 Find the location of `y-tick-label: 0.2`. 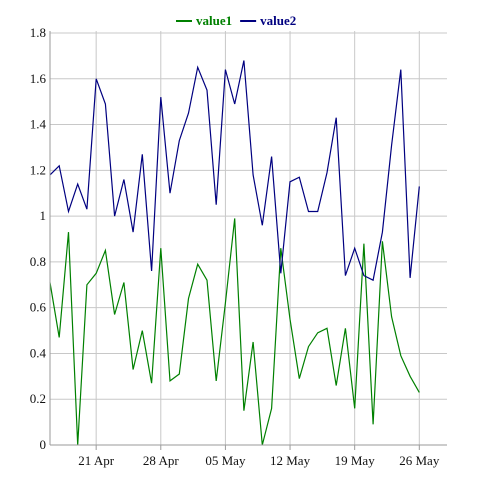

y-tick-label: 0.2 is located at coordinates (38, 398).